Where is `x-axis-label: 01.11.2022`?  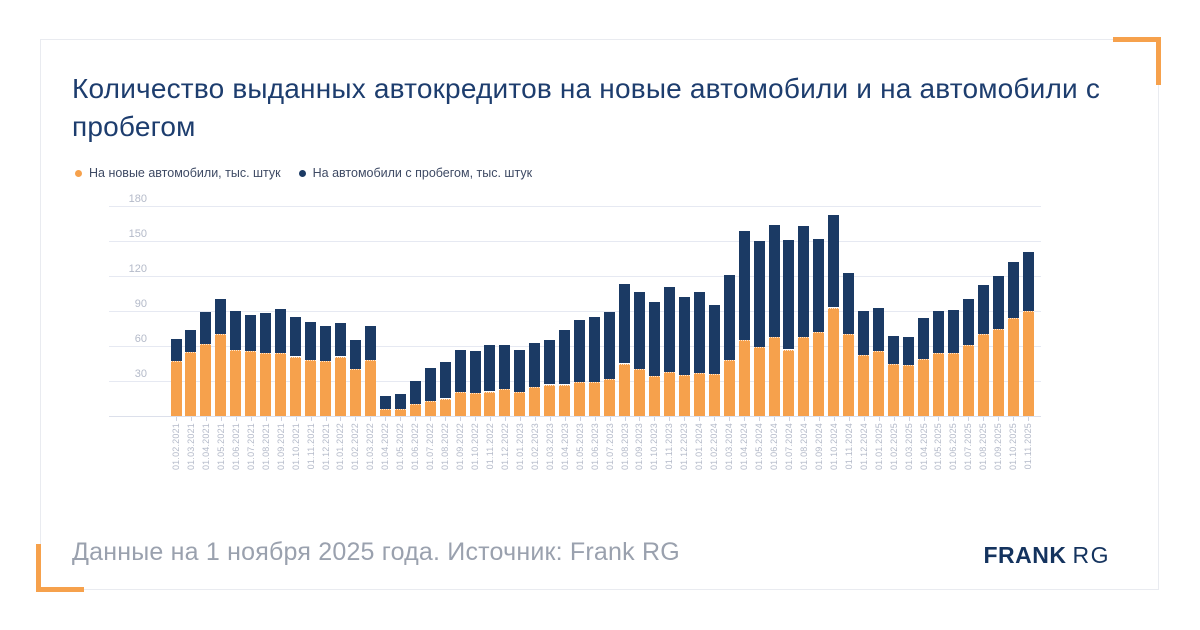 x-axis-label: 01.11.2022 is located at coordinates (489, 446).